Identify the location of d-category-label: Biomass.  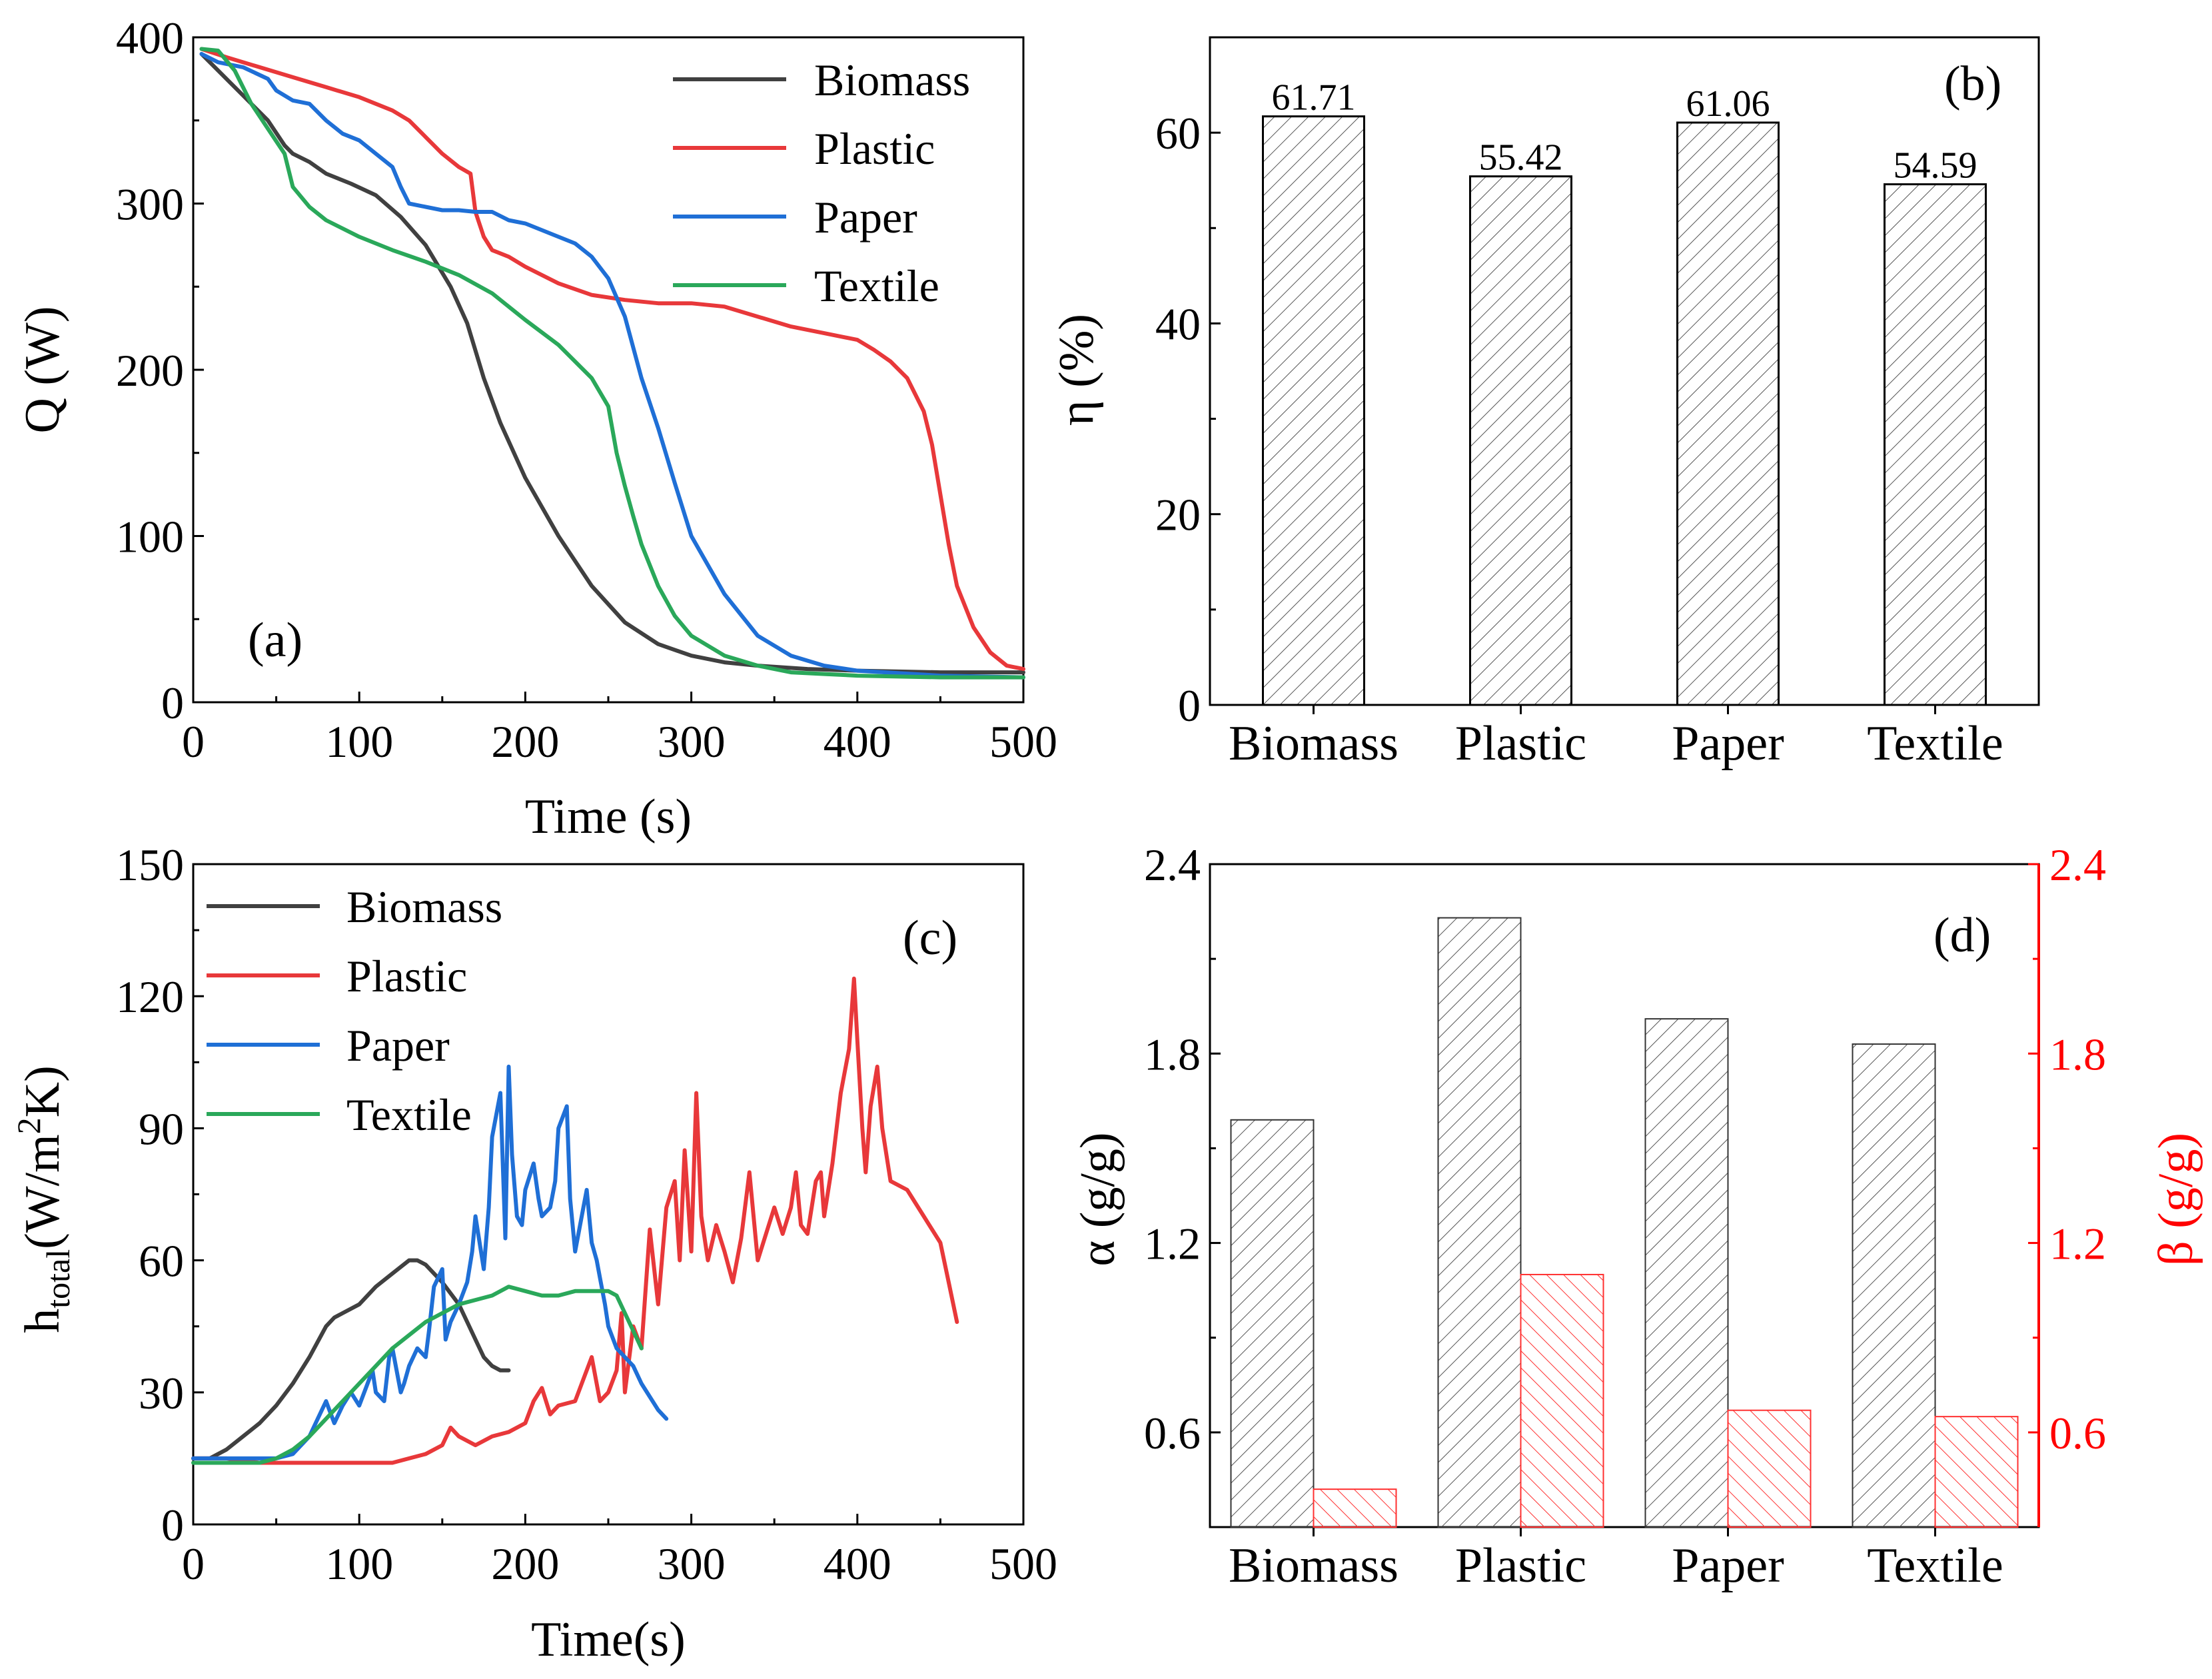
(1313, 1565).